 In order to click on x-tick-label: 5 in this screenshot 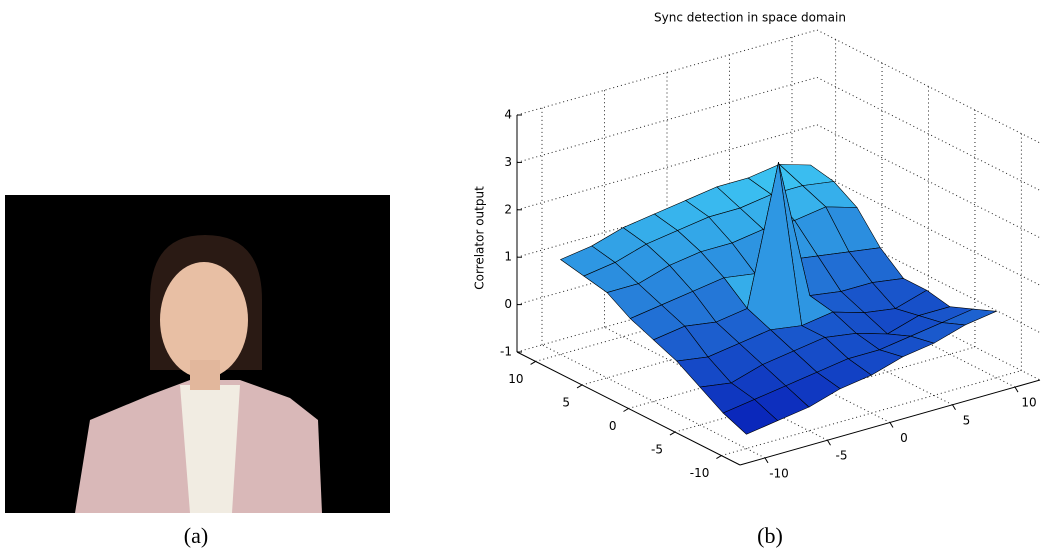, I will do `click(967, 420)`.